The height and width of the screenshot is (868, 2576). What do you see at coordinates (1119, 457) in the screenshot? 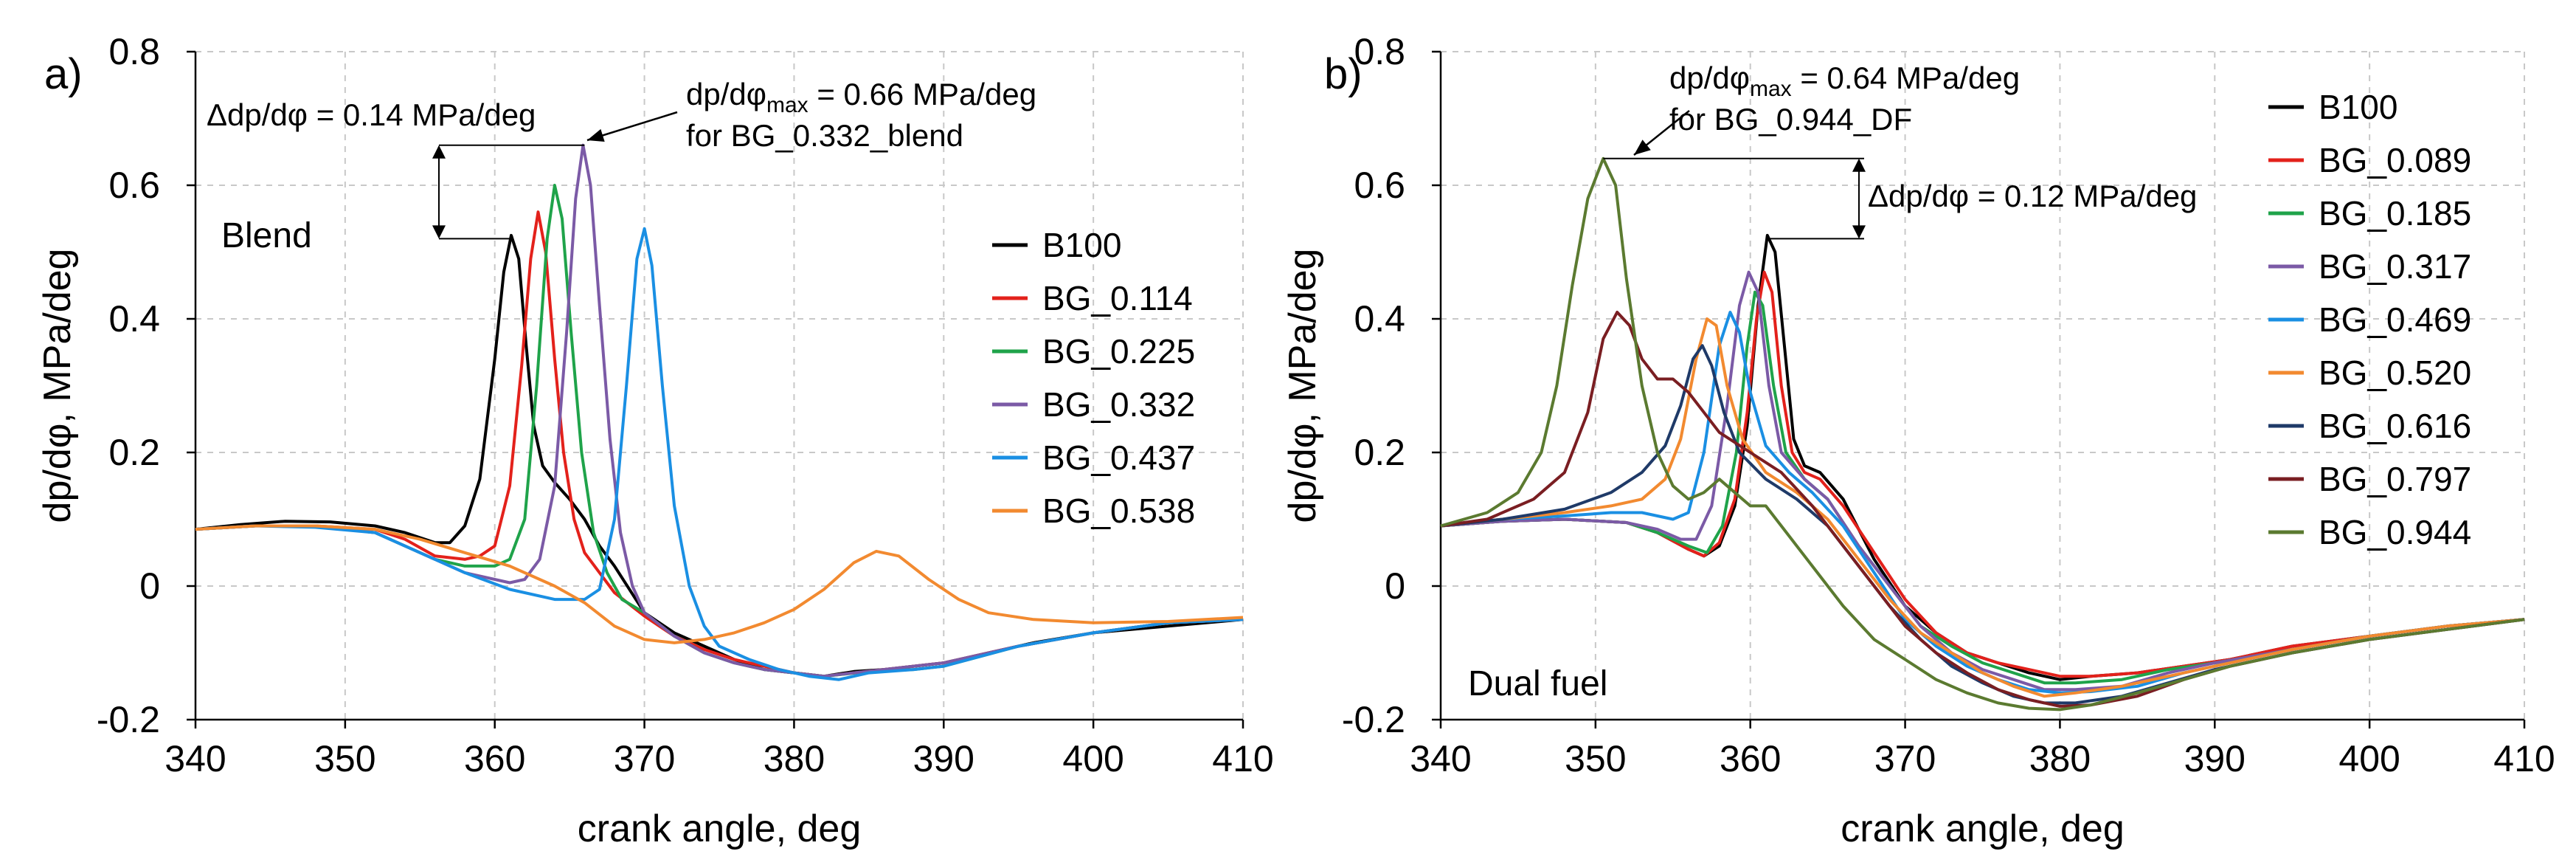
I see `legend-label: BG_0.437` at bounding box center [1119, 457].